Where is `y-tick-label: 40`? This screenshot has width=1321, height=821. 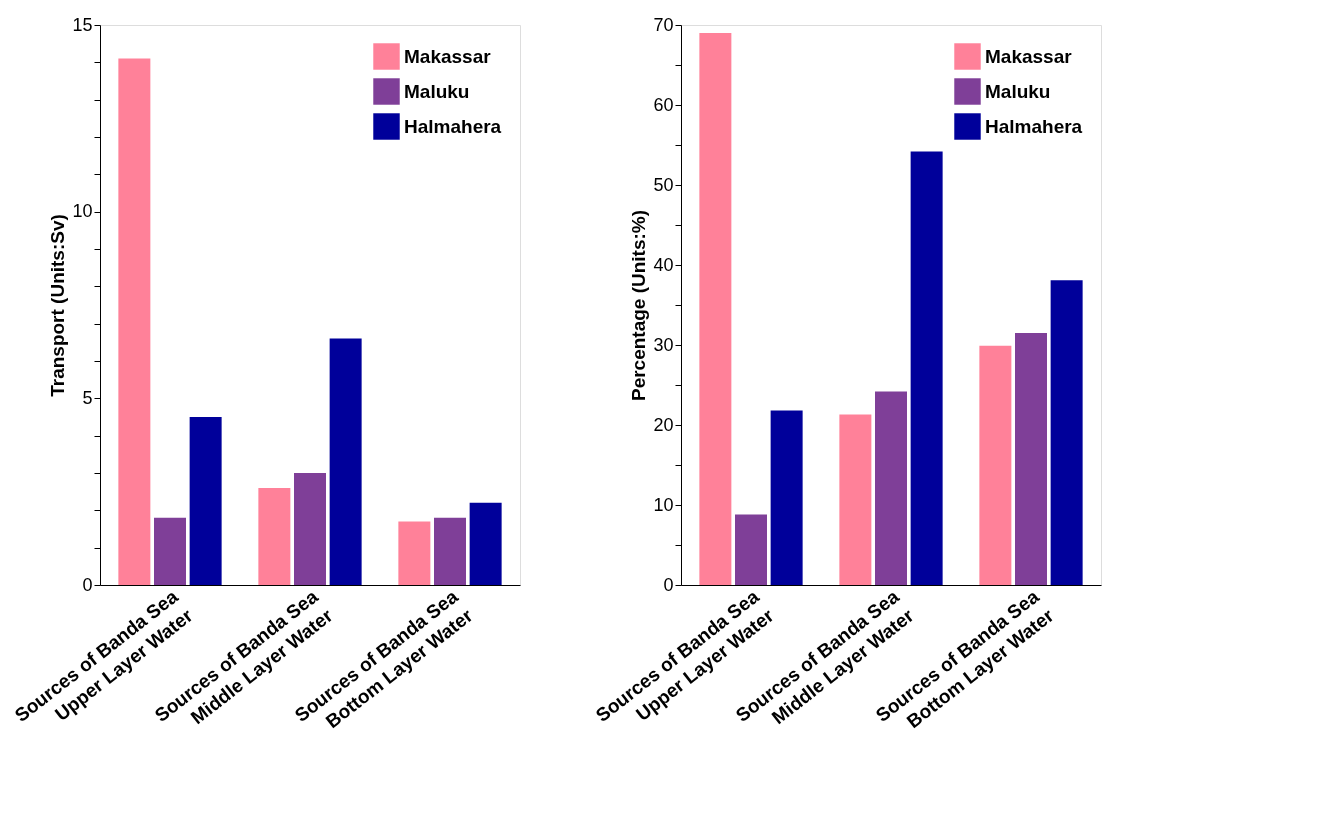 y-tick-label: 40 is located at coordinates (663, 264).